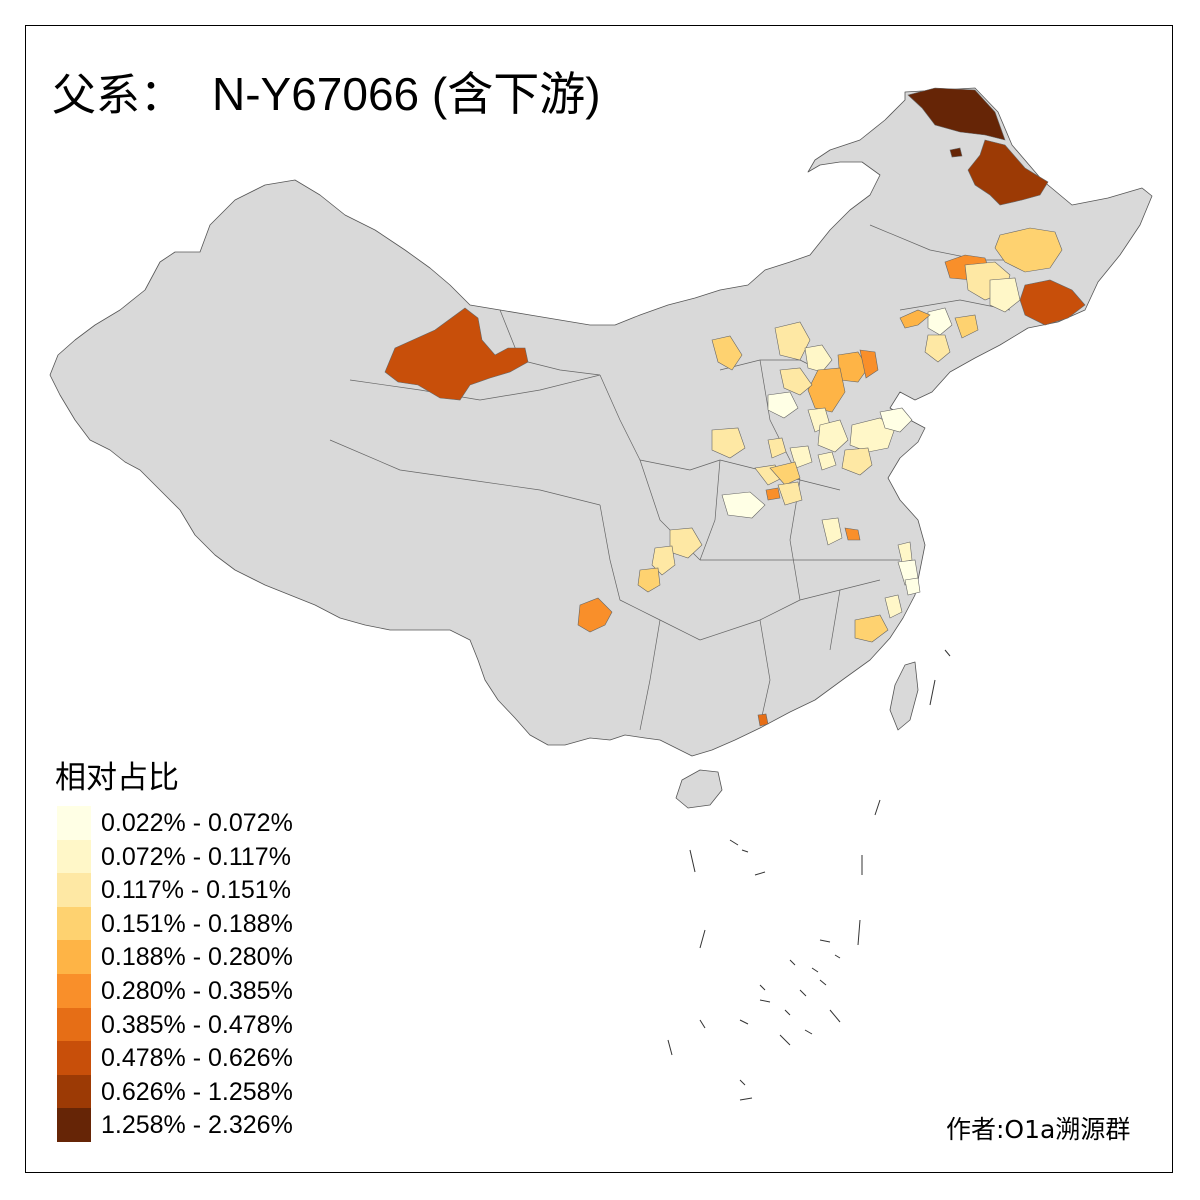 The width and height of the screenshot is (1200, 1200). I want to click on region-panzhihua, so click(595, 615).